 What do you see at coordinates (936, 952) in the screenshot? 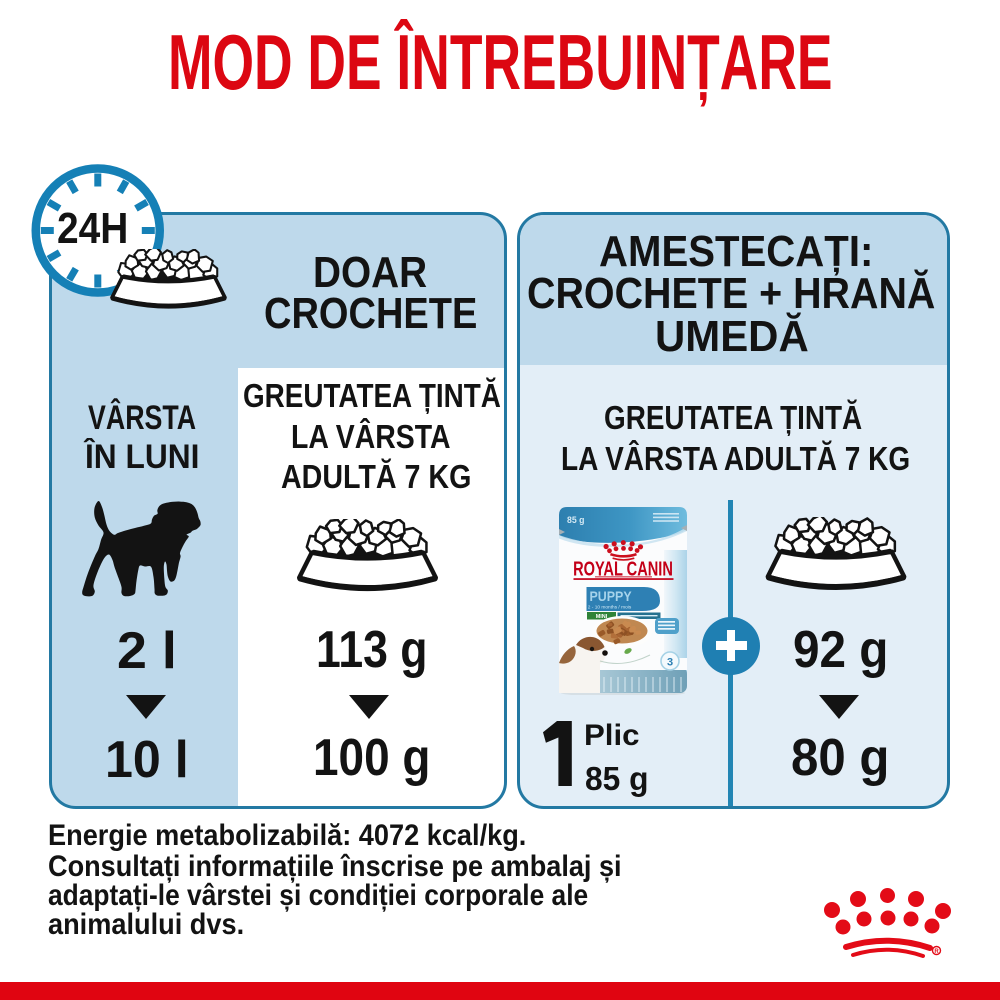
I see `svg-text: R` at bounding box center [936, 952].